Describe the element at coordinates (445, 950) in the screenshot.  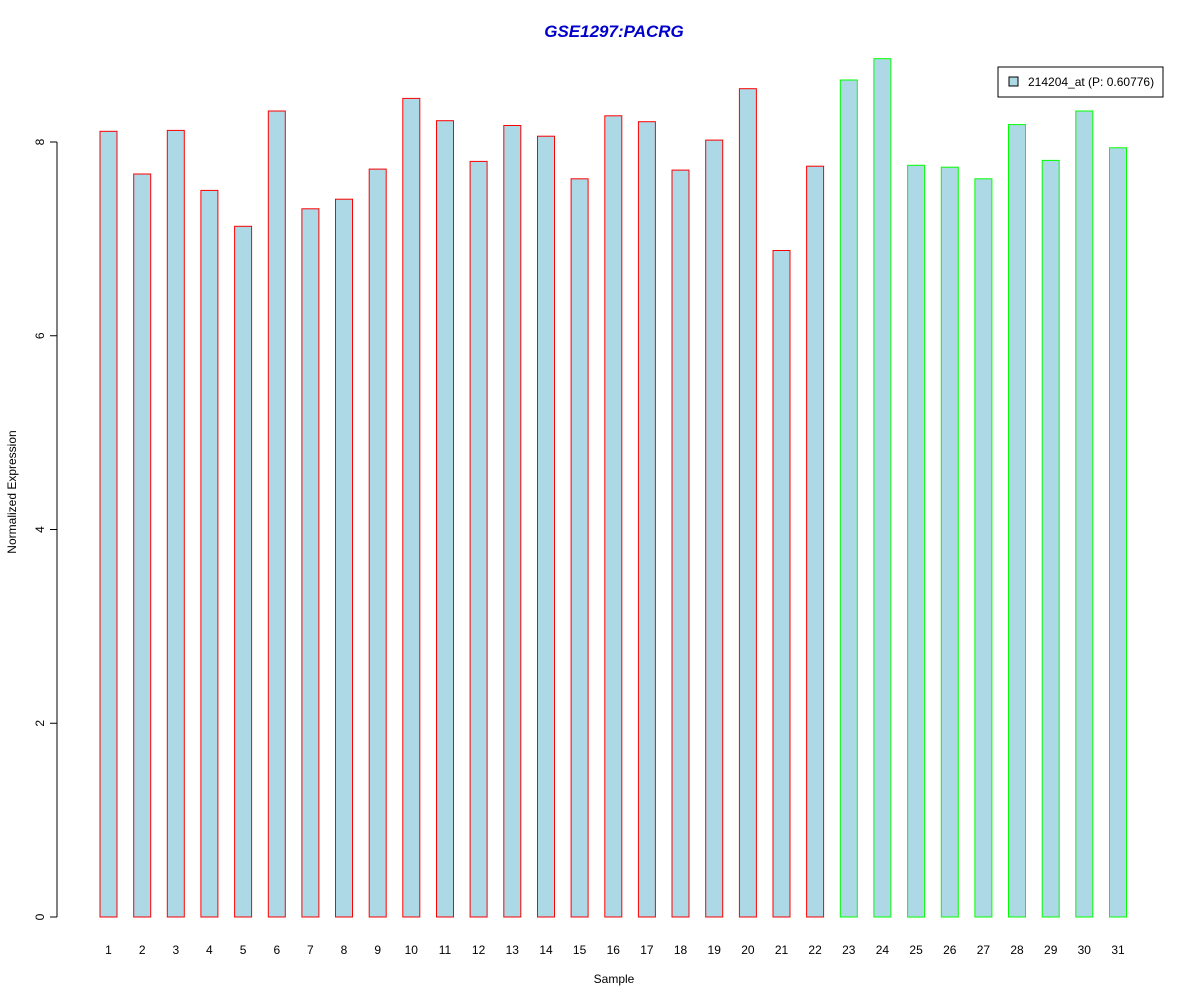
I see `x-tick-label: 11` at that location.